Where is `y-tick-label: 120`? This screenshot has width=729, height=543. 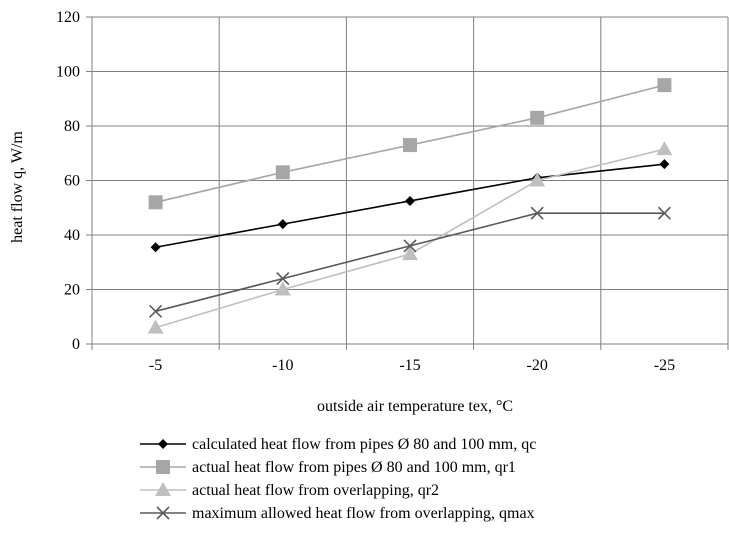
y-tick-label: 120 is located at coordinates (68, 17).